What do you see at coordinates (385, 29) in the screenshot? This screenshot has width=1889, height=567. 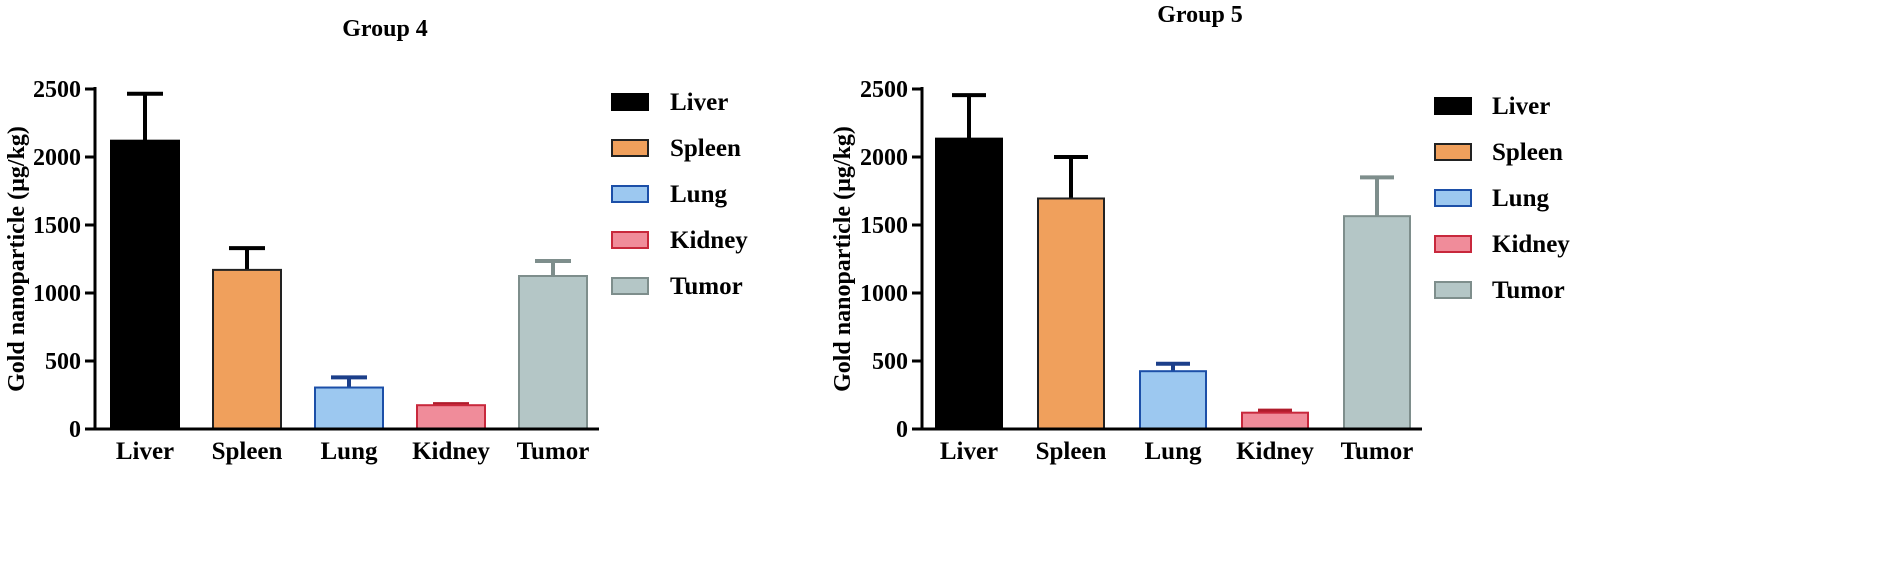 I see `chart-title: Group 4` at bounding box center [385, 29].